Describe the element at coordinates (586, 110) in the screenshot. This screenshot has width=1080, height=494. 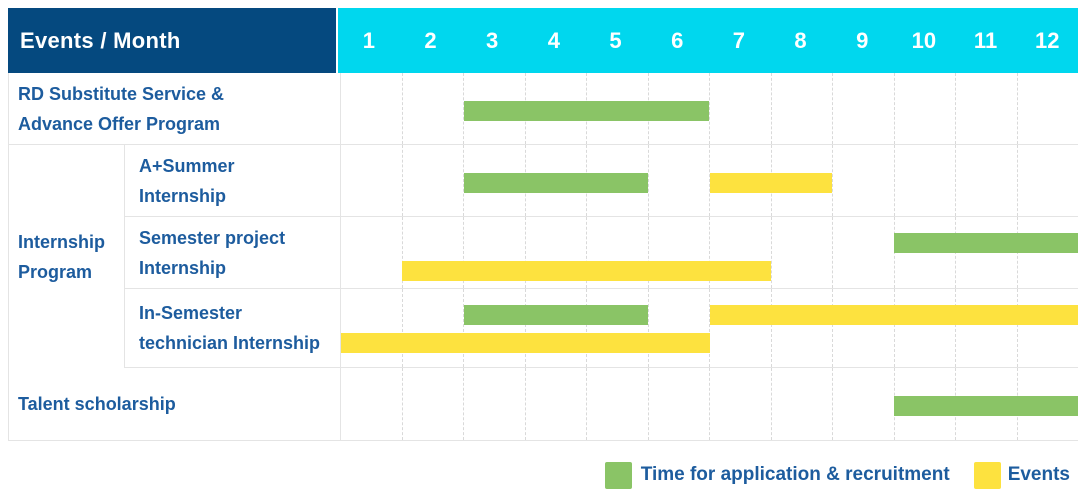
I see `gantt-bar-application-m3-m6` at that location.